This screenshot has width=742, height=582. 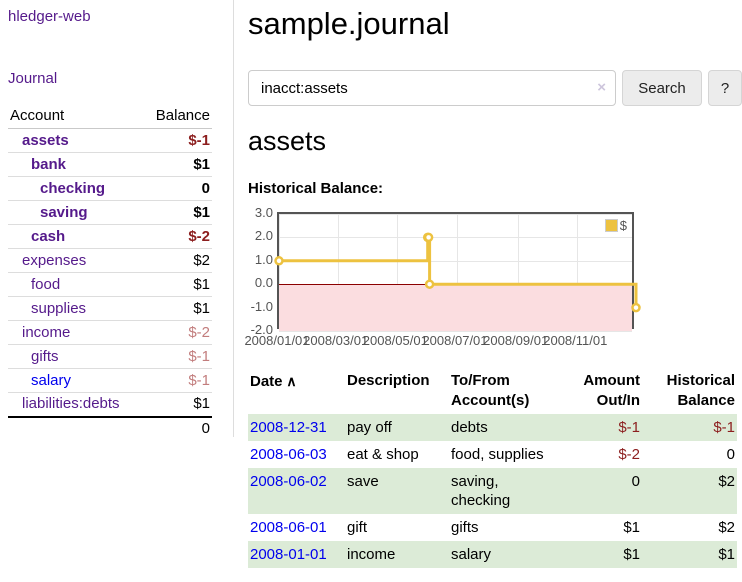 What do you see at coordinates (725, 88) in the screenshot?
I see `help-button: ?` at bounding box center [725, 88].